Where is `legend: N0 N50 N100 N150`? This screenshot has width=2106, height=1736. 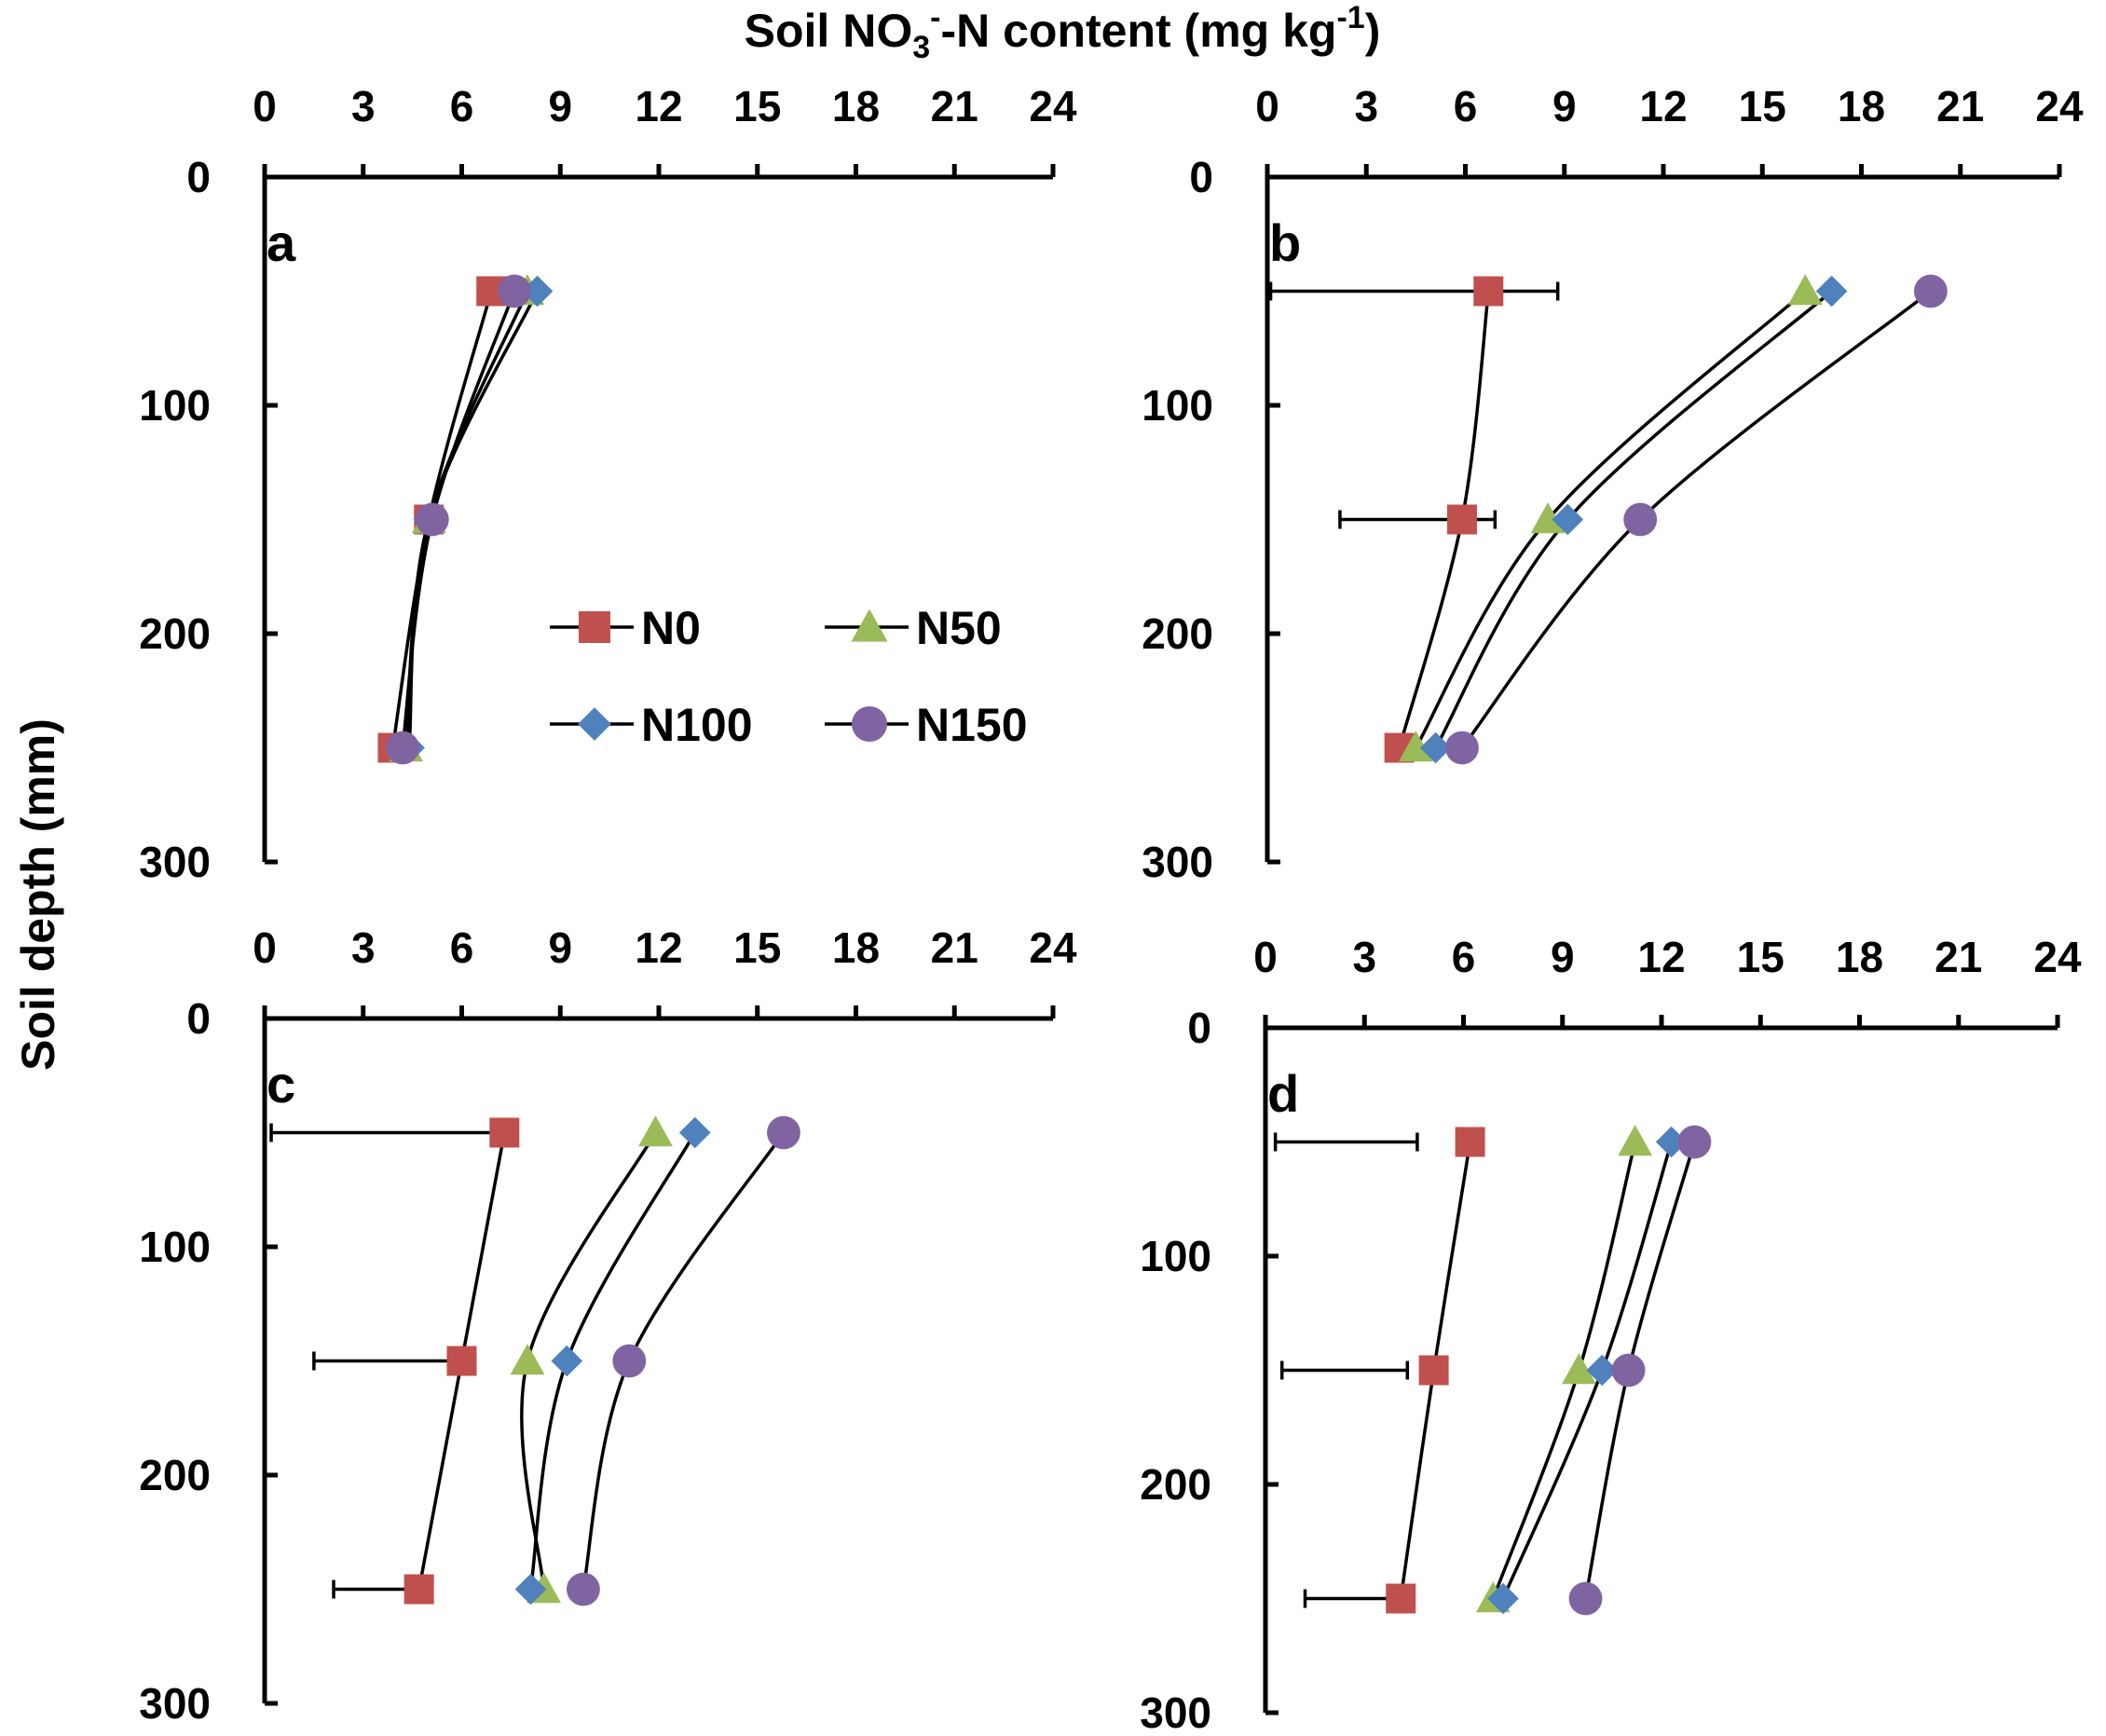
legend: N0 N50 N100 N150 is located at coordinates (789, 676).